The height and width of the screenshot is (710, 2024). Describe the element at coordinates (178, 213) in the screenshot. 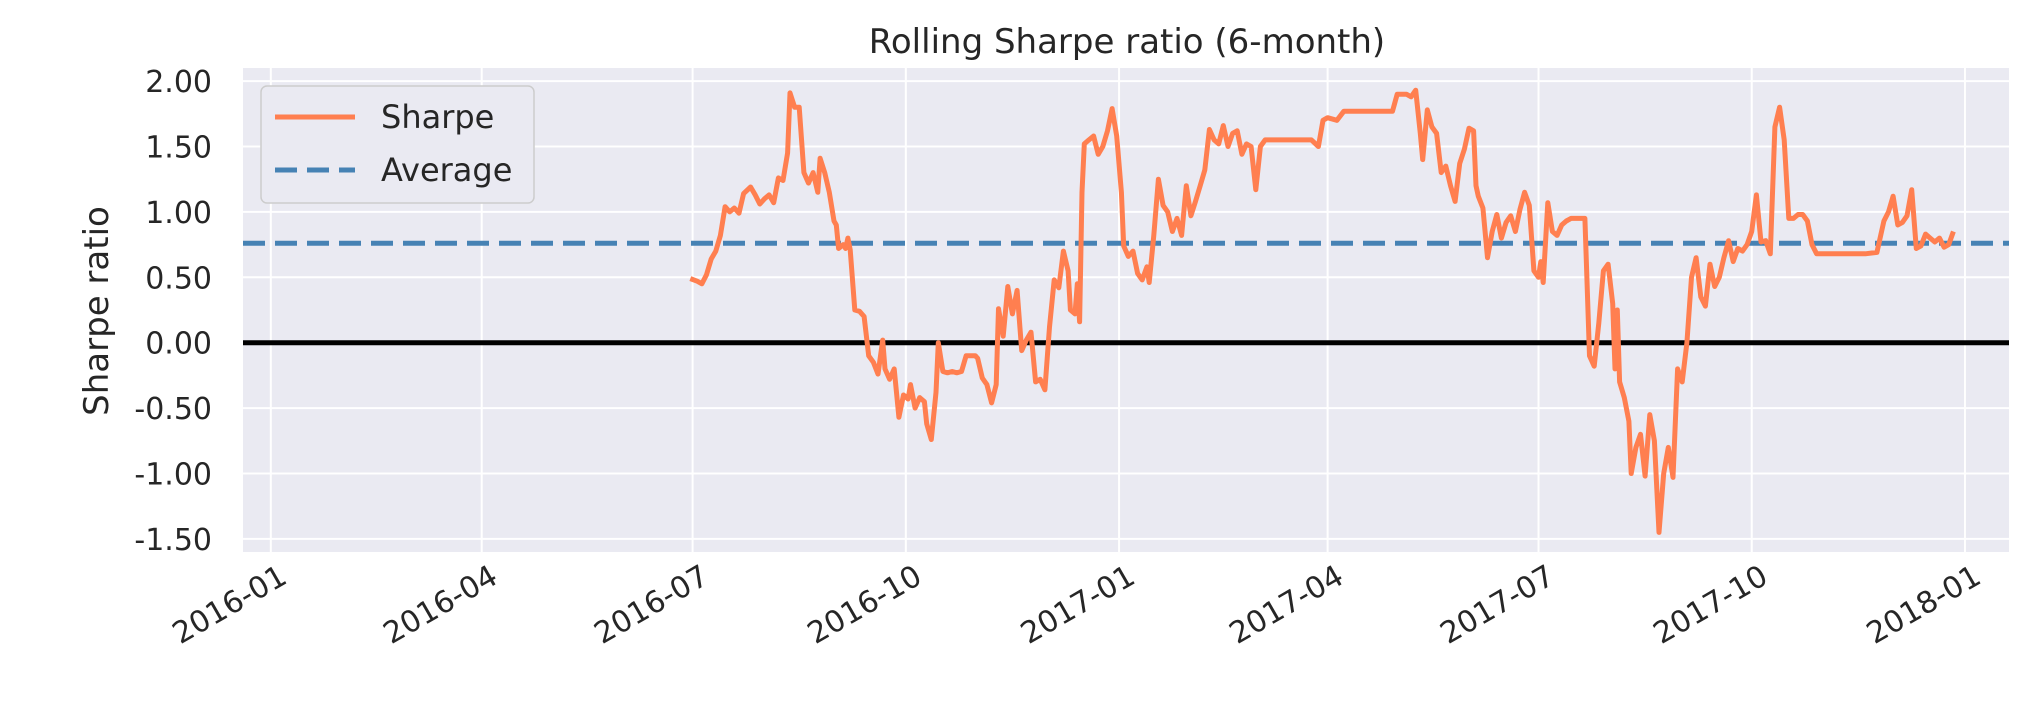

I see `y-tick-label: 1.00` at that location.